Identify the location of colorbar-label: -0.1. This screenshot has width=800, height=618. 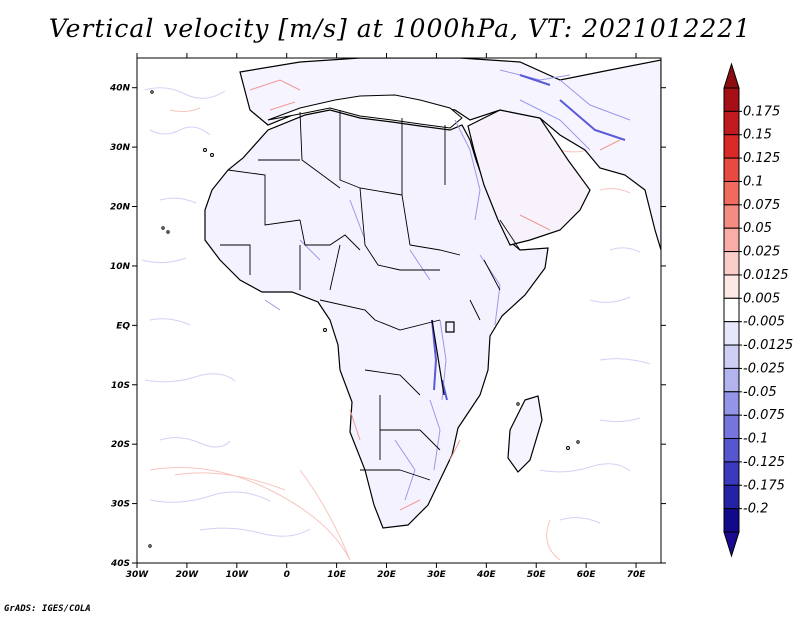
(755, 439).